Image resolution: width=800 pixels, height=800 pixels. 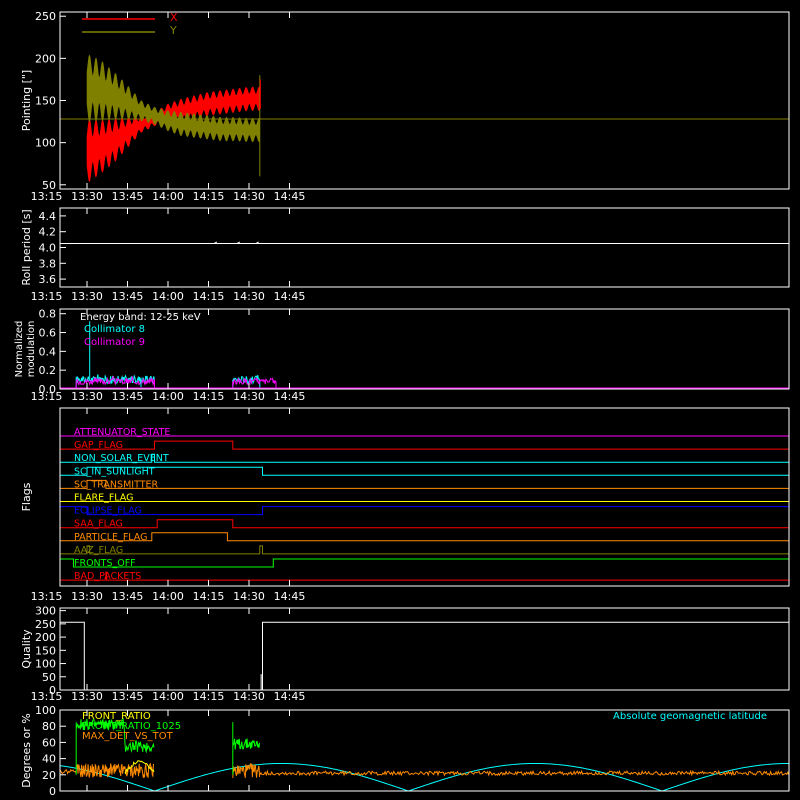 I want to click on flag-line-bad-packets, so click(x=424, y=576).